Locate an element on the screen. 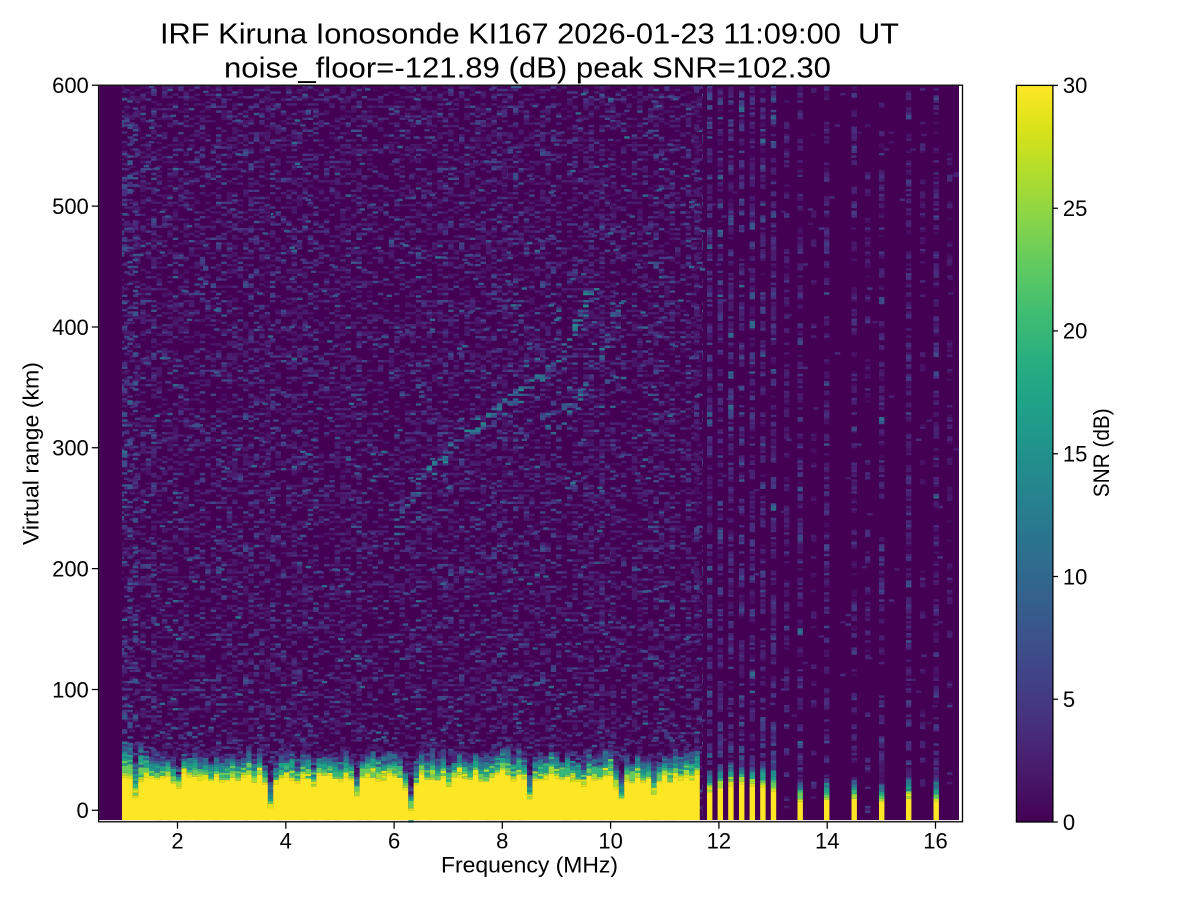  svg-text: 100 is located at coordinates (70, 689).